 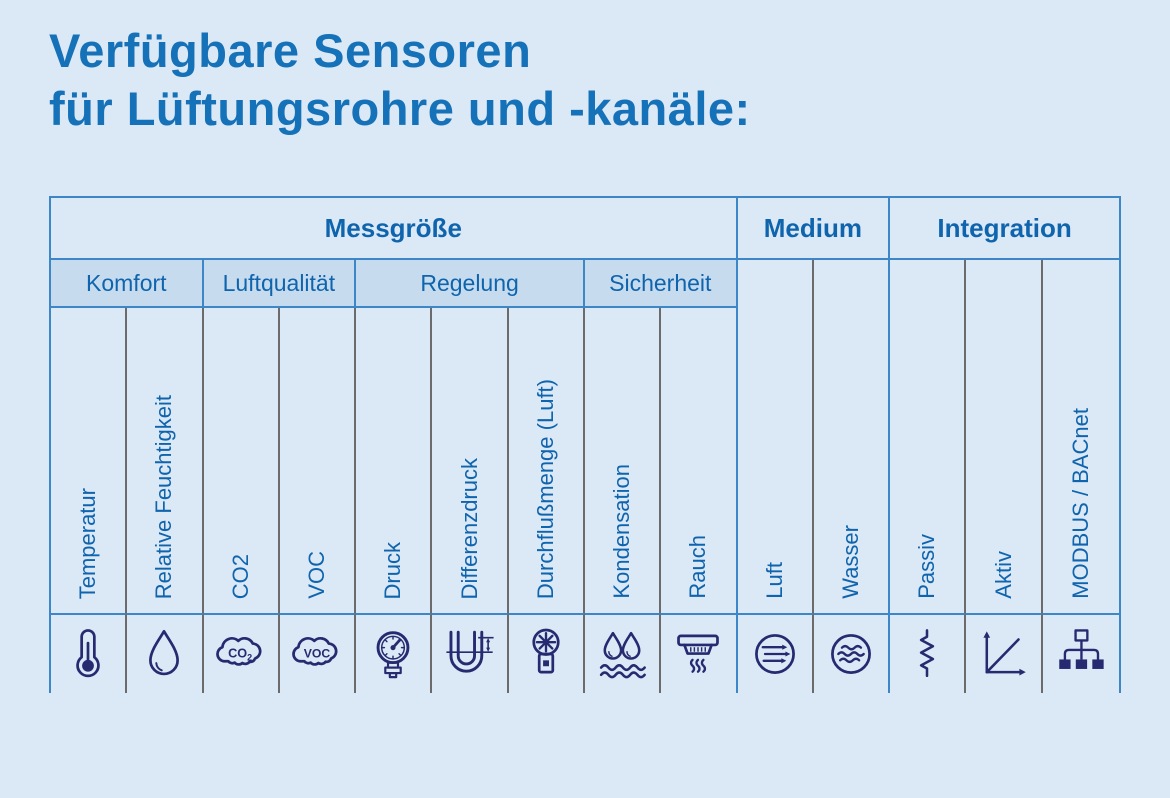 I want to click on subheader-regelung: Regelung, so click(x=470, y=284).